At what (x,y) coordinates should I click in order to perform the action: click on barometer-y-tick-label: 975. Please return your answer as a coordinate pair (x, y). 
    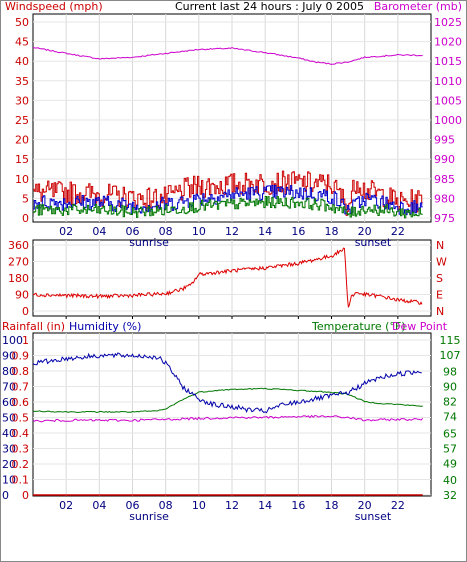
    Looking at the image, I should click on (444, 218).